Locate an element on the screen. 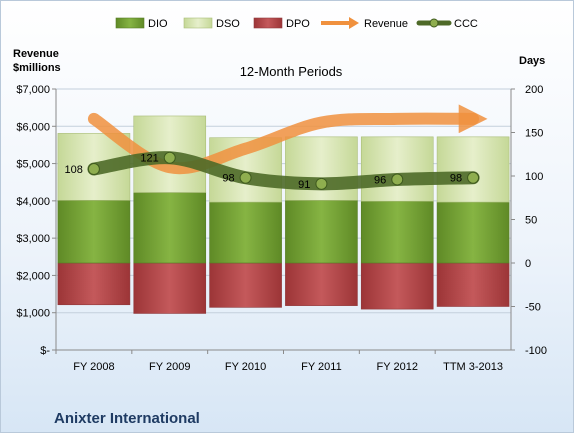 Image resolution: width=574 pixels, height=433 pixels. legend: DIO DSO DPO Revenue CCC is located at coordinates (296, 23).